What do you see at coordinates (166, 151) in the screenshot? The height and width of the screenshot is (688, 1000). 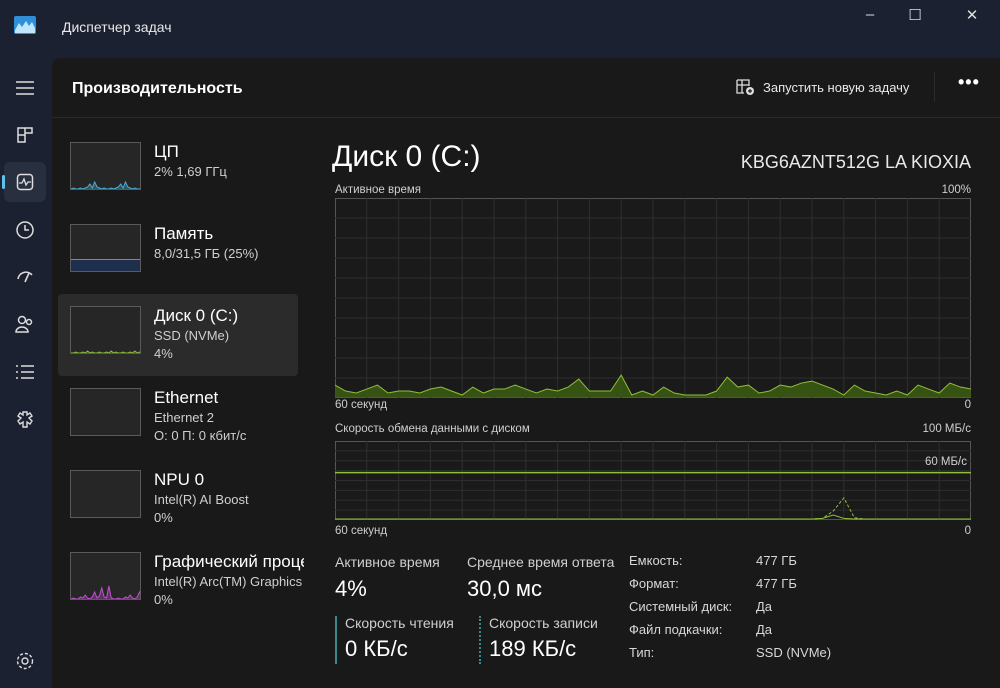 I see `sidebar-item-name: ЦП` at bounding box center [166, 151].